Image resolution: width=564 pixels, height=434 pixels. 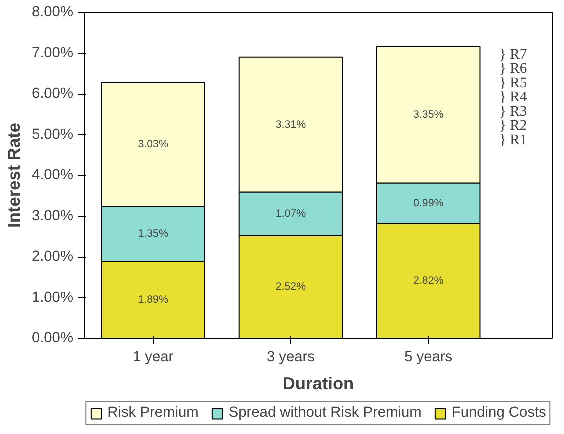 I want to click on y-tick-label: 5.00%, so click(x=53, y=134).